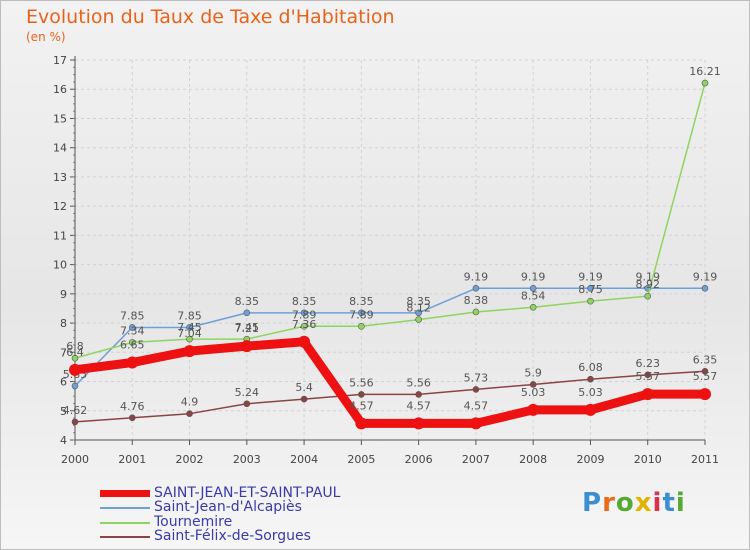 The image size is (750, 550). What do you see at coordinates (361, 459) in the screenshot?
I see `x-tick-label: 2005` at bounding box center [361, 459].